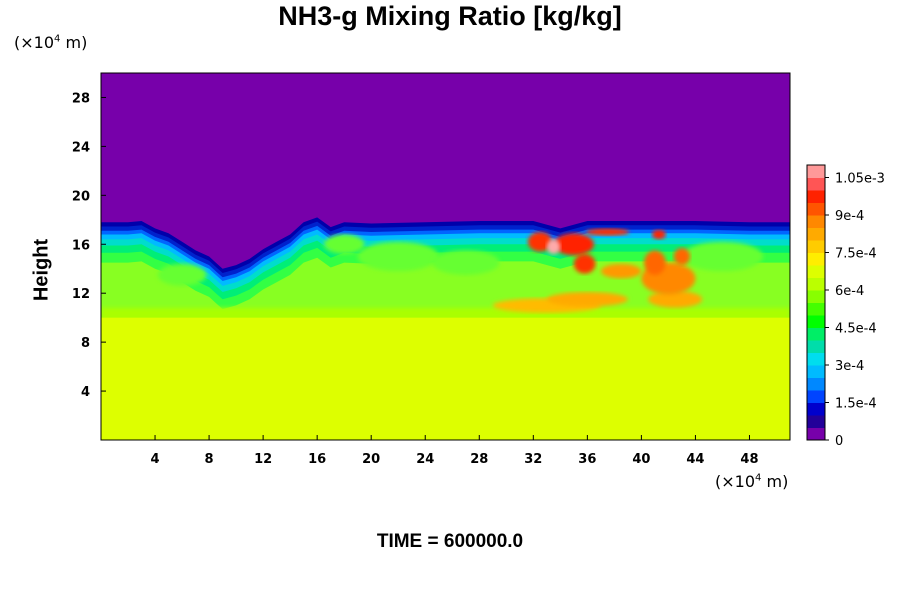  I want to click on colorbar-tick-label: 7.5e-4, so click(856, 254).